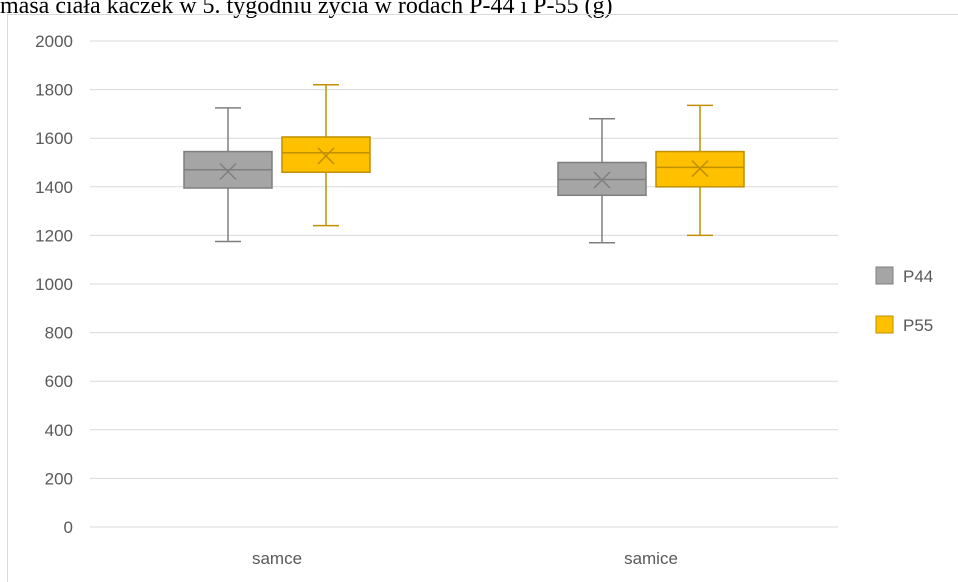 The width and height of the screenshot is (958, 582). I want to click on box-P55-samice, so click(700, 170).